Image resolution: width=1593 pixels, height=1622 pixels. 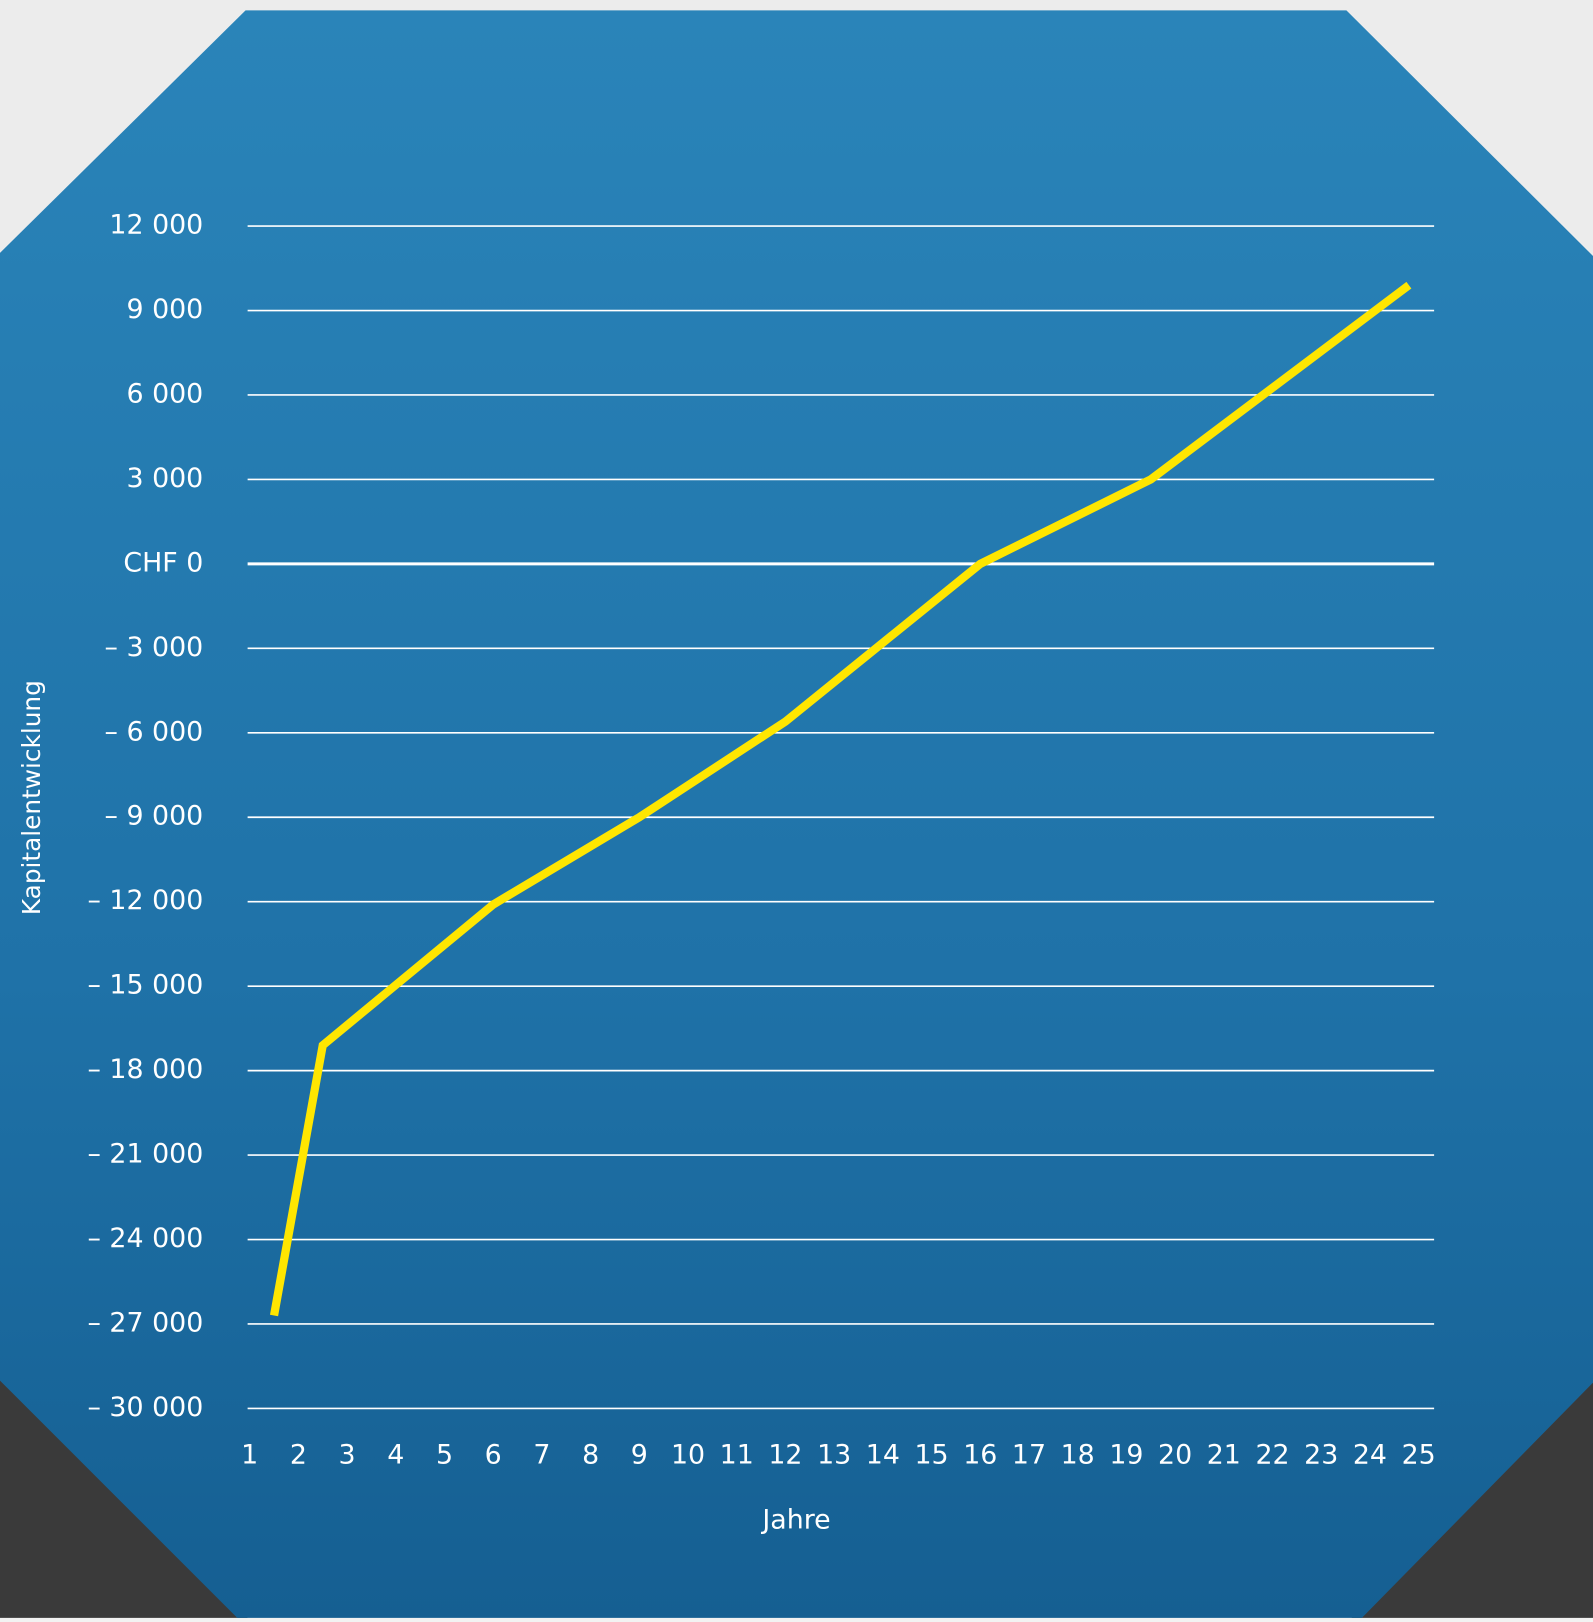 I want to click on x-tick-label: 1, so click(x=249, y=1454).